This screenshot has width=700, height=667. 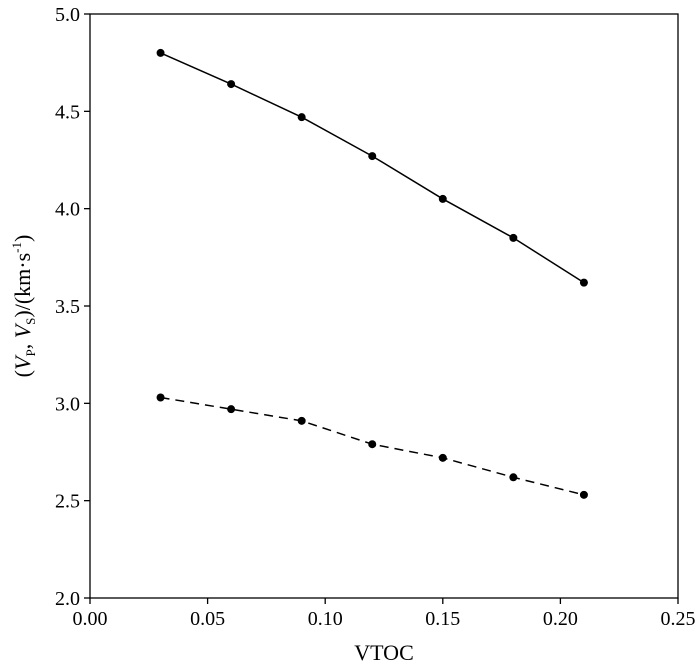 What do you see at coordinates (67, 112) in the screenshot?
I see `y-tick-label: 4.5` at bounding box center [67, 112].